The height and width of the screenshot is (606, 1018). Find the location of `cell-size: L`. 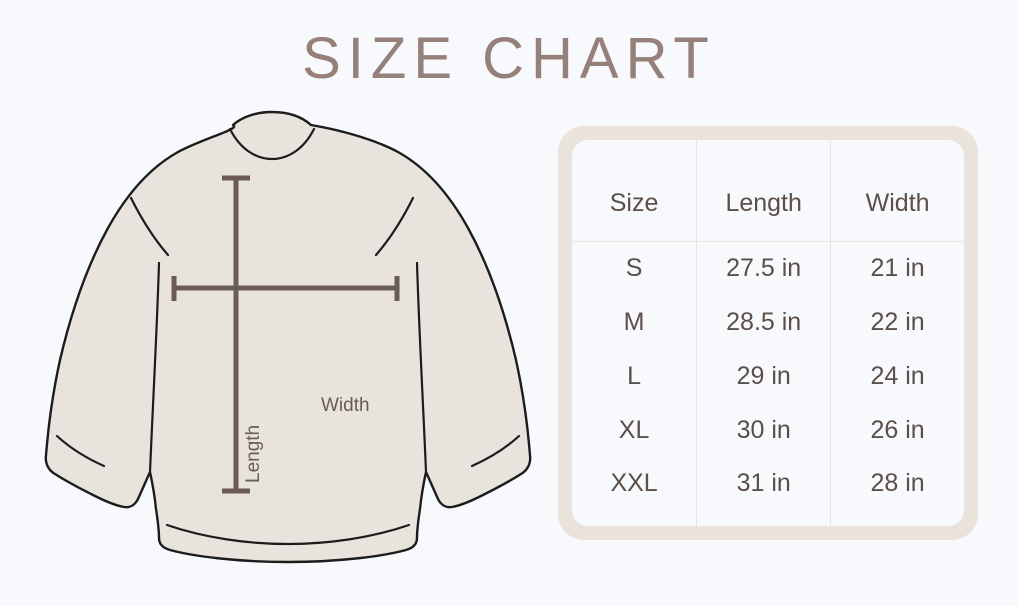

cell-size: L is located at coordinates (635, 376).